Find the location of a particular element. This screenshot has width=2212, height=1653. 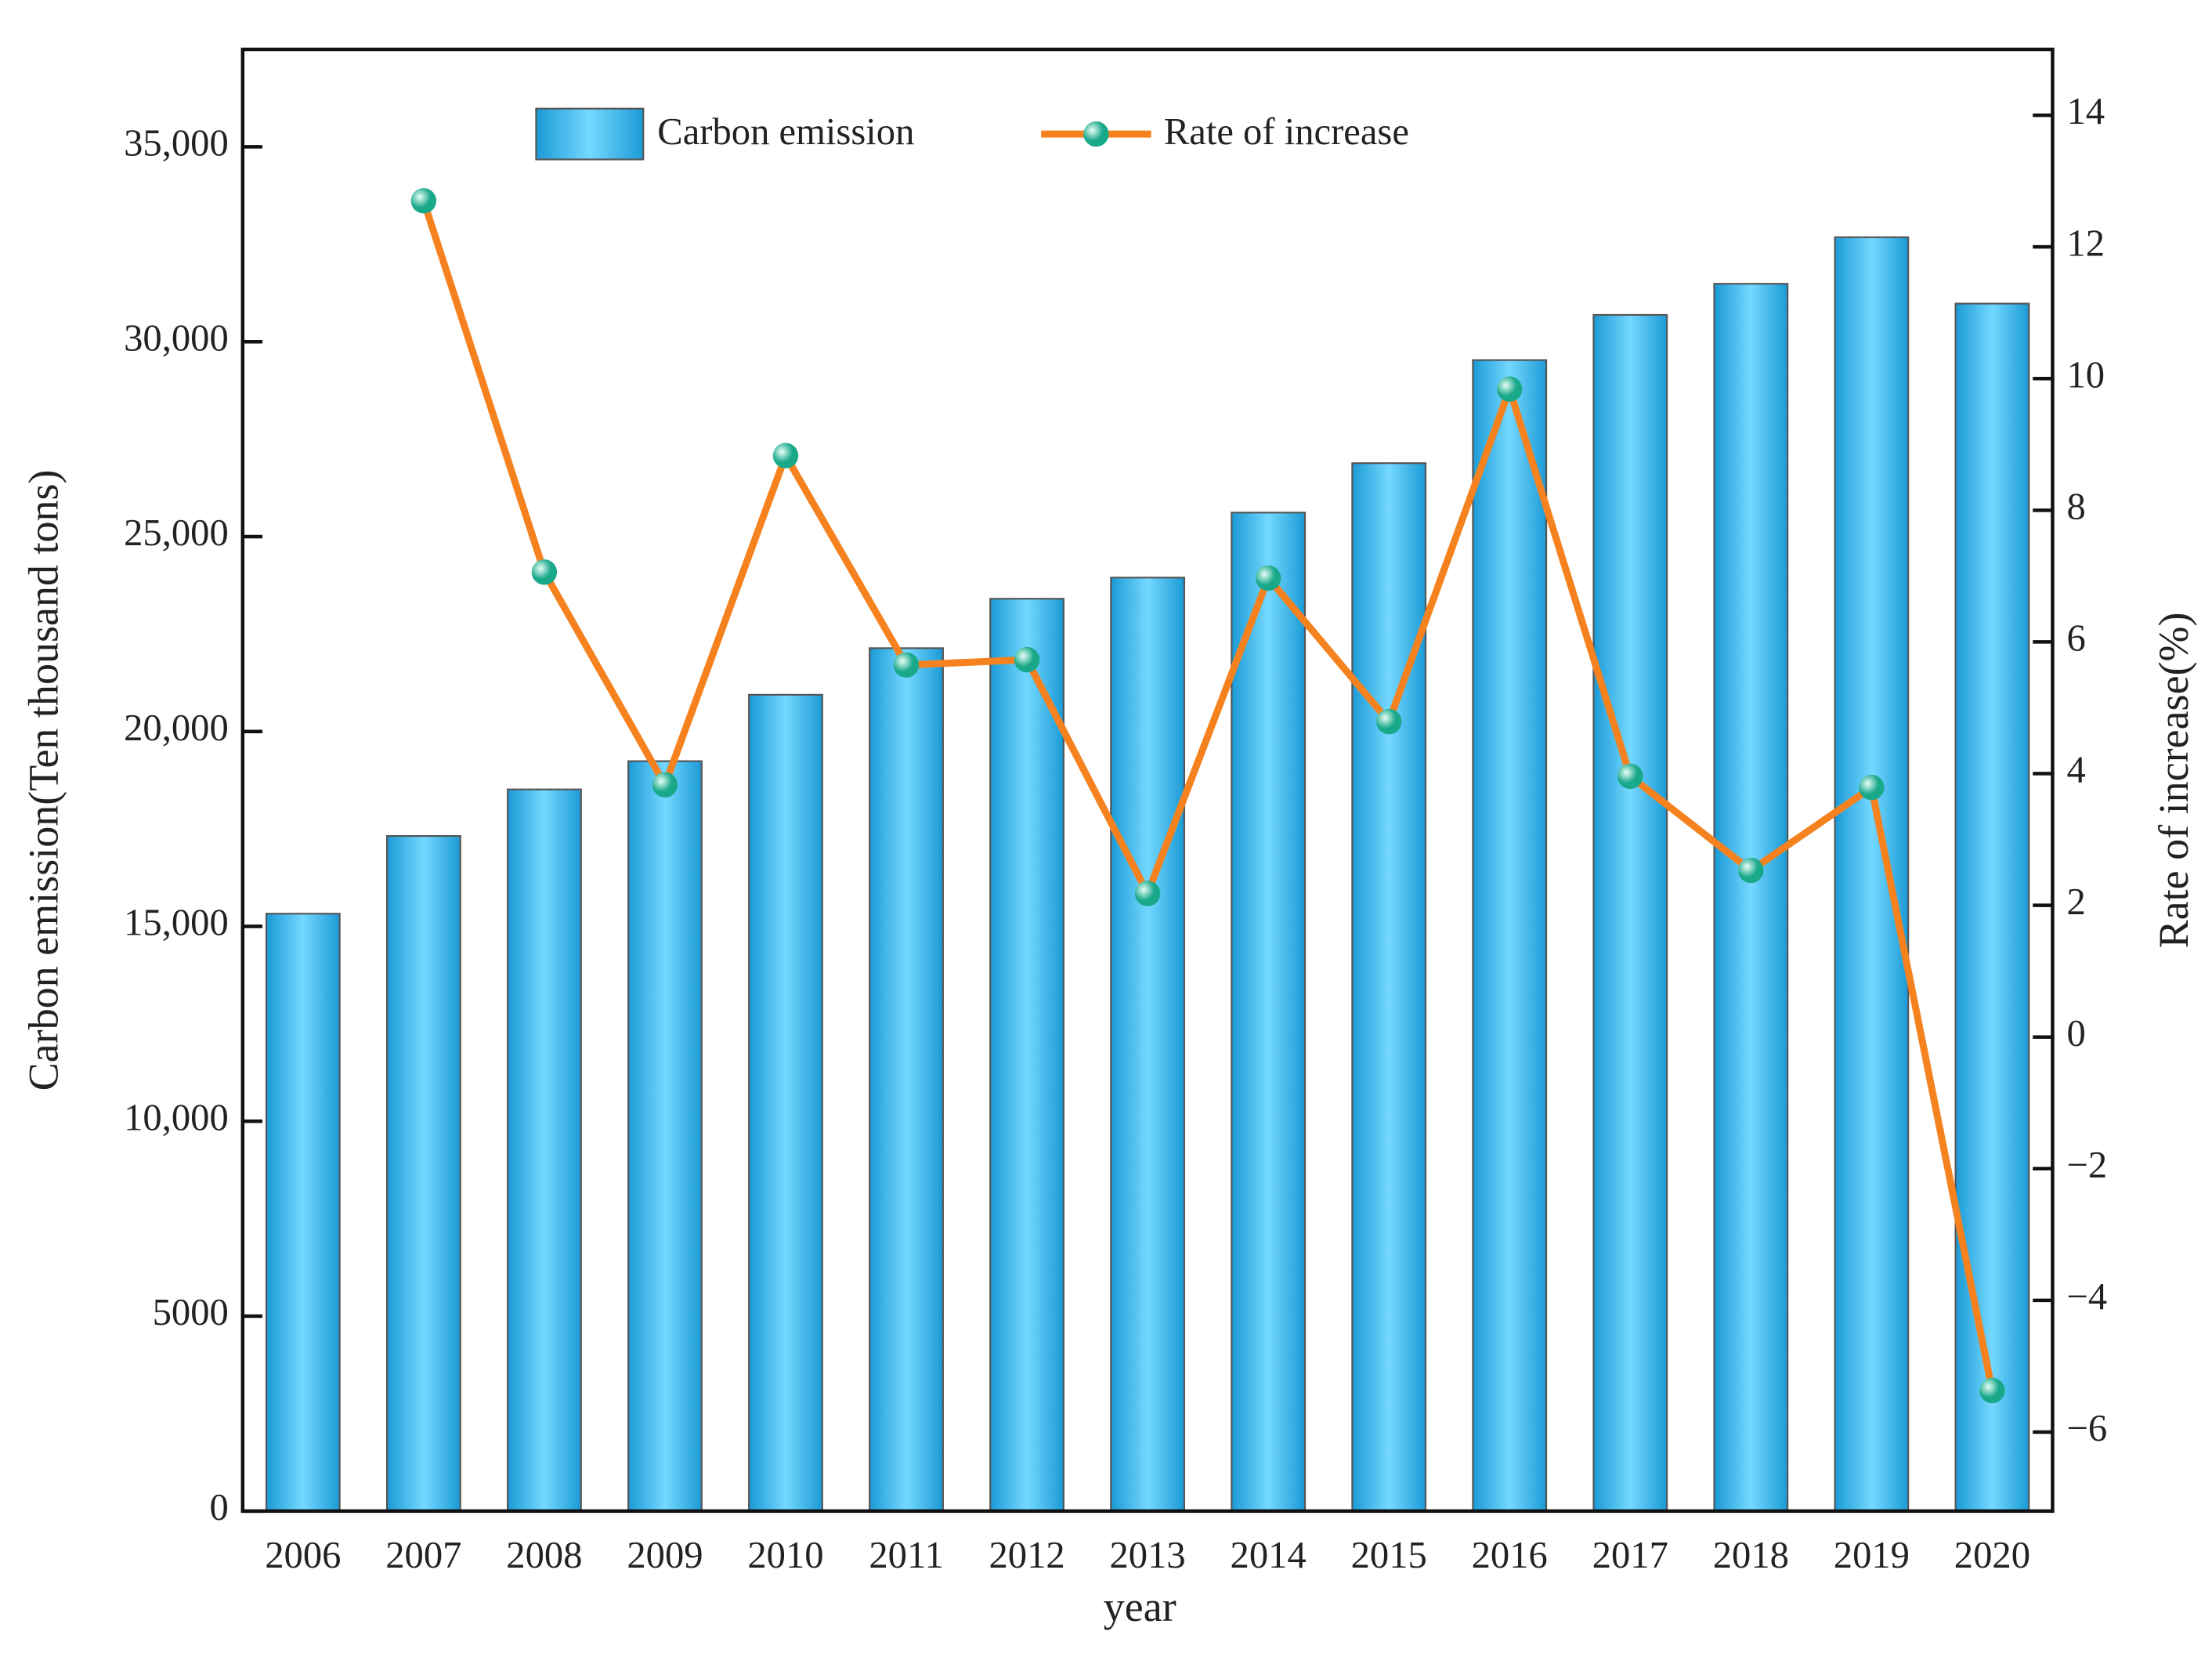

y-axis-label: Carbon emission(Ten thousand tons) is located at coordinates (44, 780).